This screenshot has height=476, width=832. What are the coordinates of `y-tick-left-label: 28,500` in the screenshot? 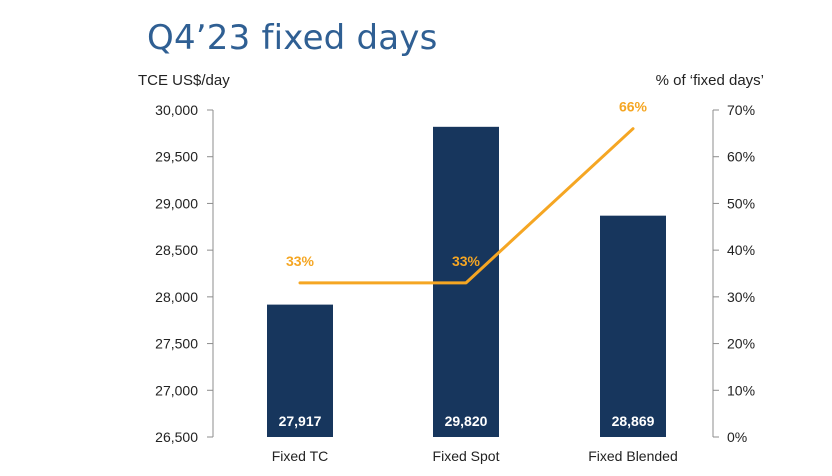 It's located at (176, 250).